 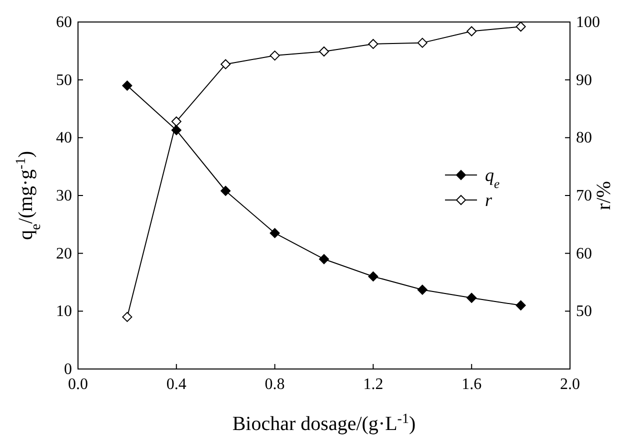 What do you see at coordinates (588, 22) in the screenshot?
I see `y2-tick-label: 100` at bounding box center [588, 22].